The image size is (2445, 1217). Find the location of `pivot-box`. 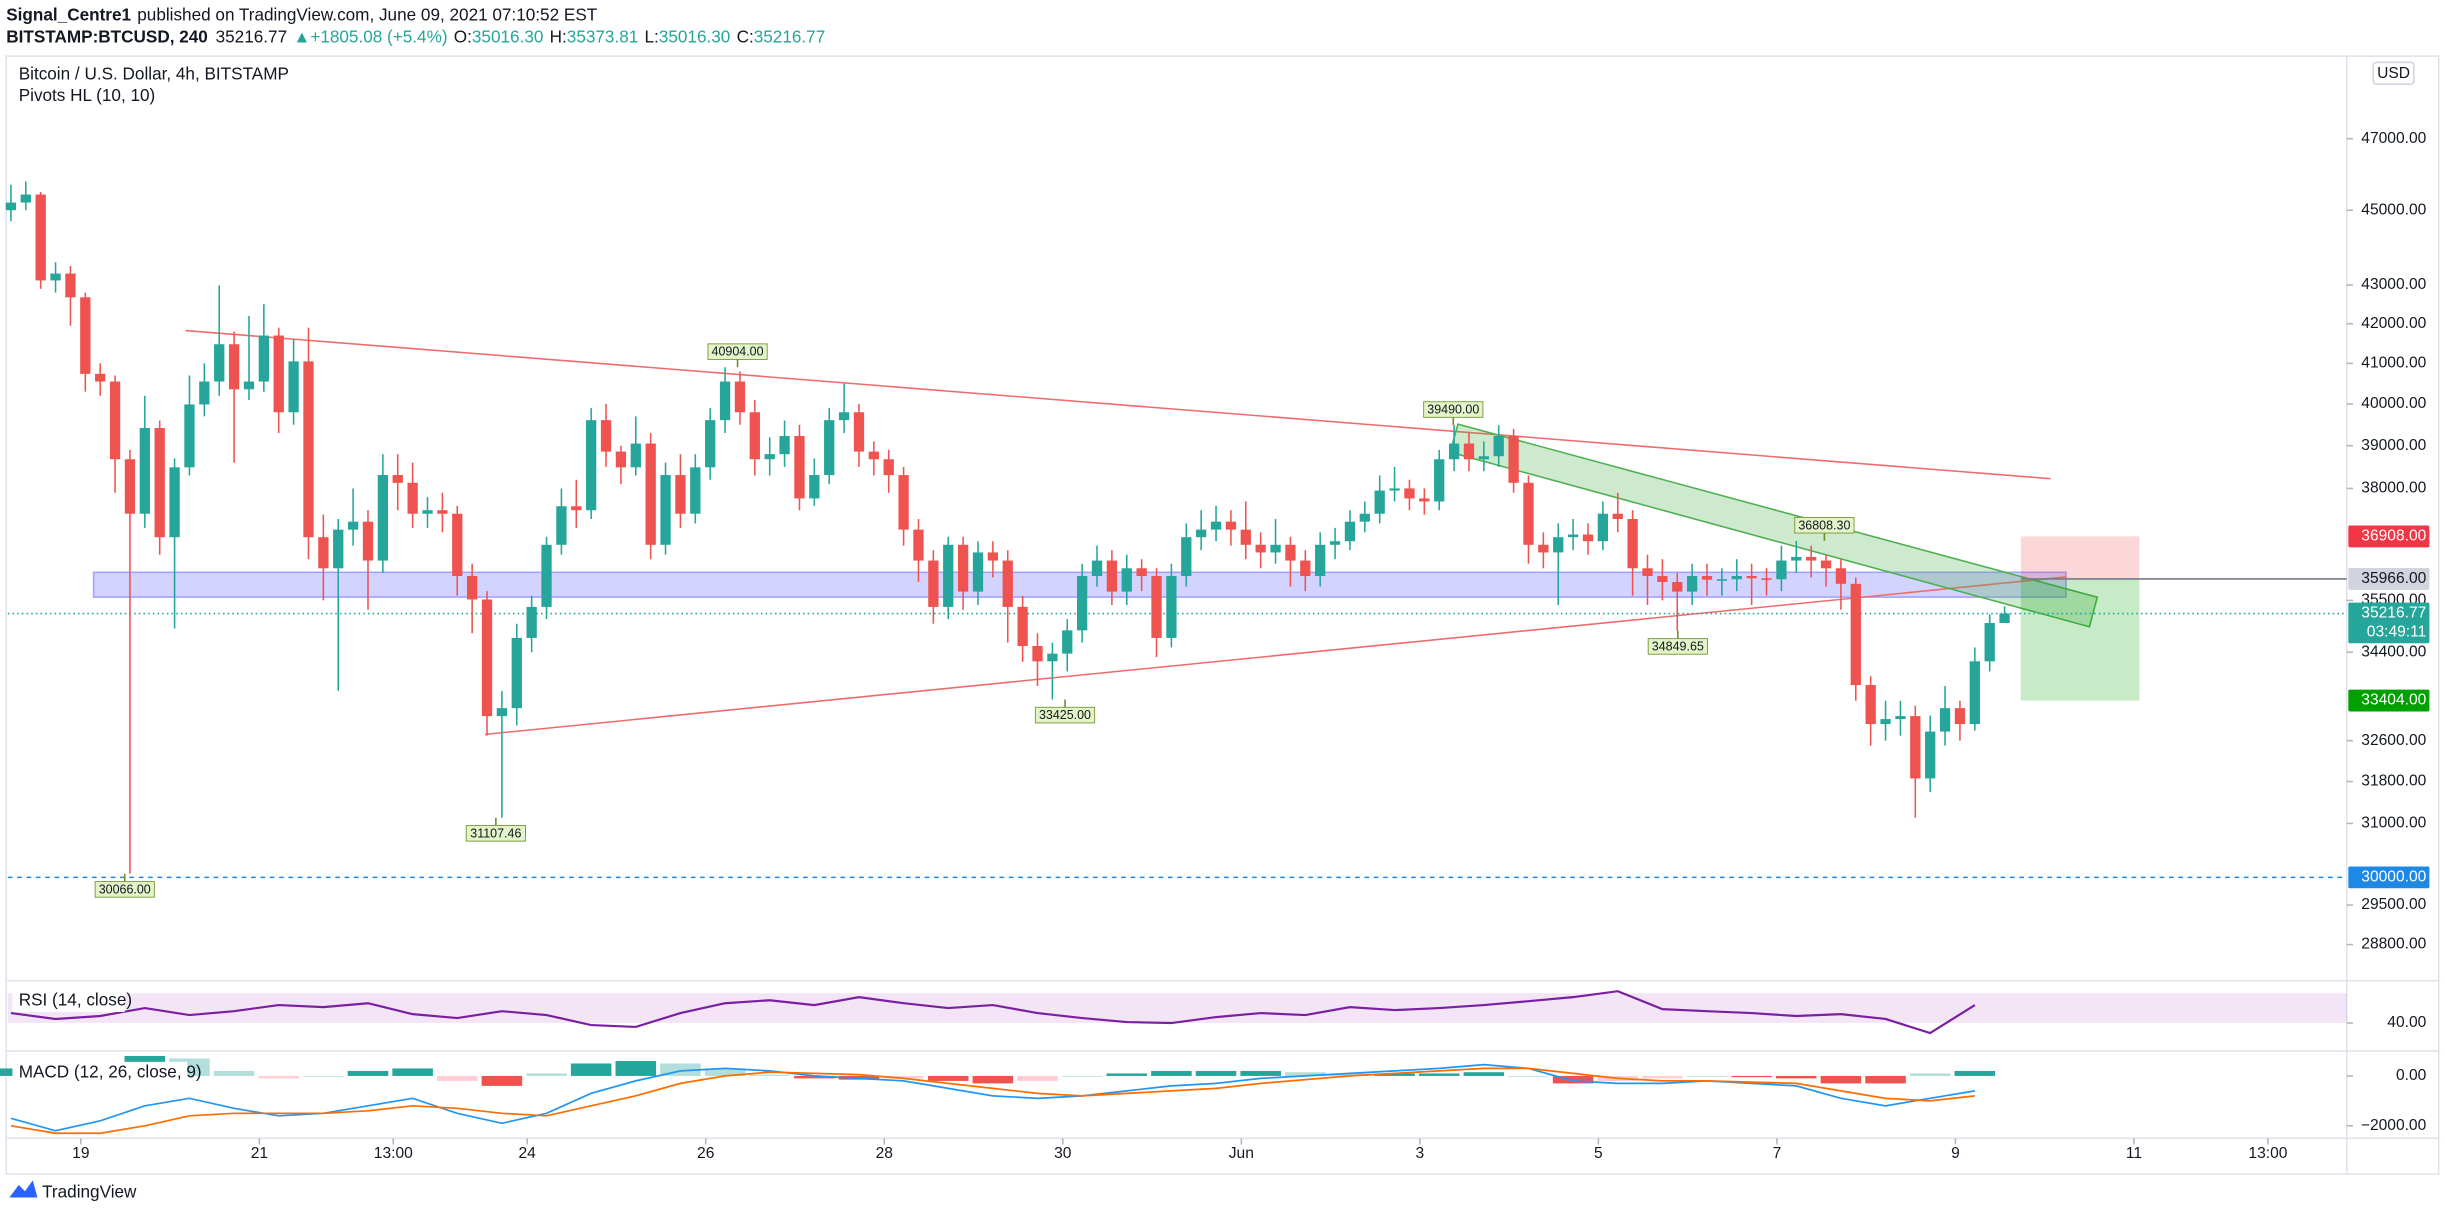

pivot-box is located at coordinates (1065, 715).